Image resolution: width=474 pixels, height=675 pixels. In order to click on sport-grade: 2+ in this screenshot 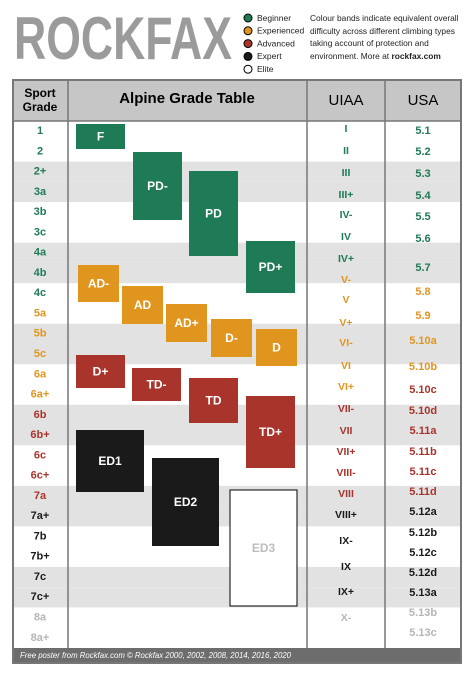, I will do `click(40, 172)`.